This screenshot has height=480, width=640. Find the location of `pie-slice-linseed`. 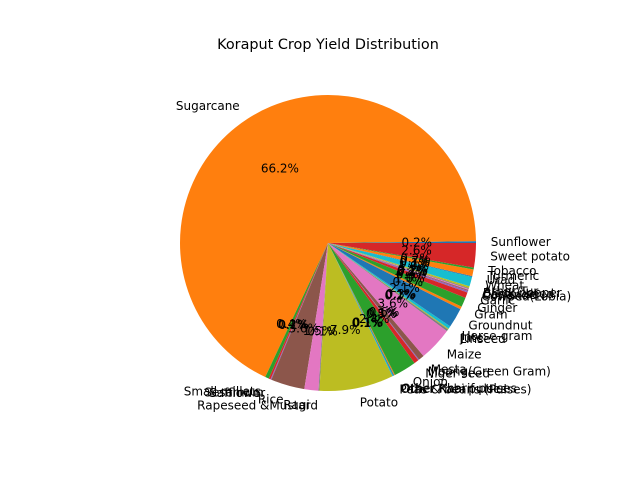

pie-slice-linseed is located at coordinates (388, 287).